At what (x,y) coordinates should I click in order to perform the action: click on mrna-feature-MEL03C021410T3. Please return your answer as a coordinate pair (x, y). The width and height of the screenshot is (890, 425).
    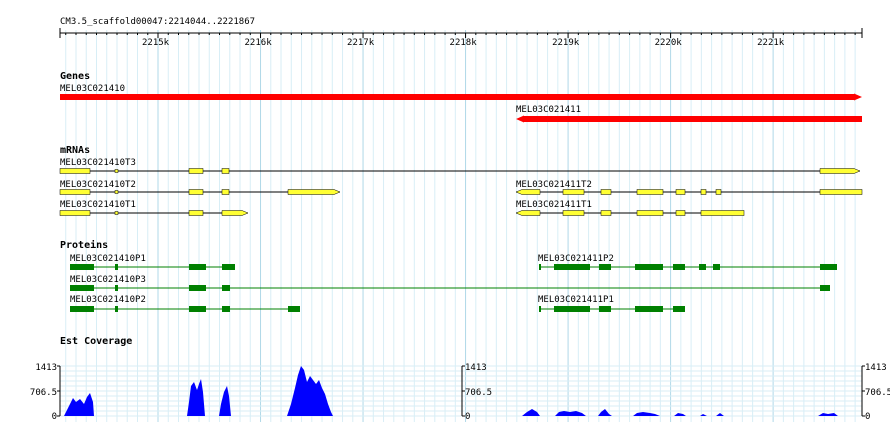
    Looking at the image, I should click on (460, 171).